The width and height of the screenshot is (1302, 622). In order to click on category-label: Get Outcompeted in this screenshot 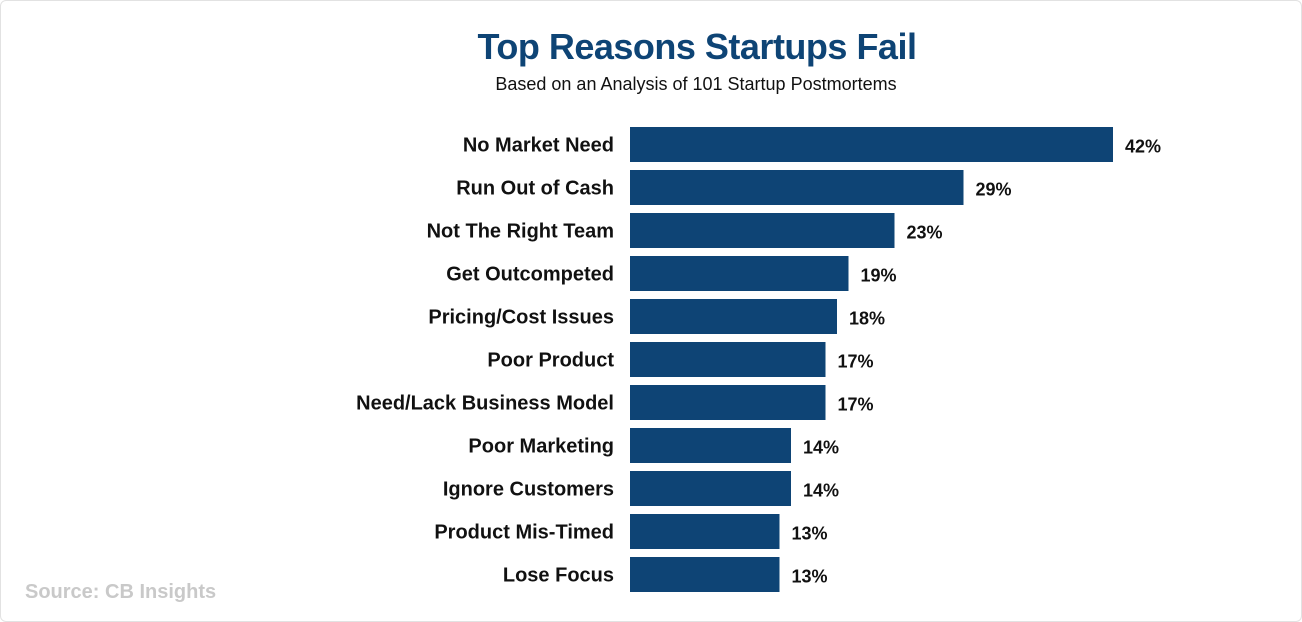, I will do `click(530, 275)`.